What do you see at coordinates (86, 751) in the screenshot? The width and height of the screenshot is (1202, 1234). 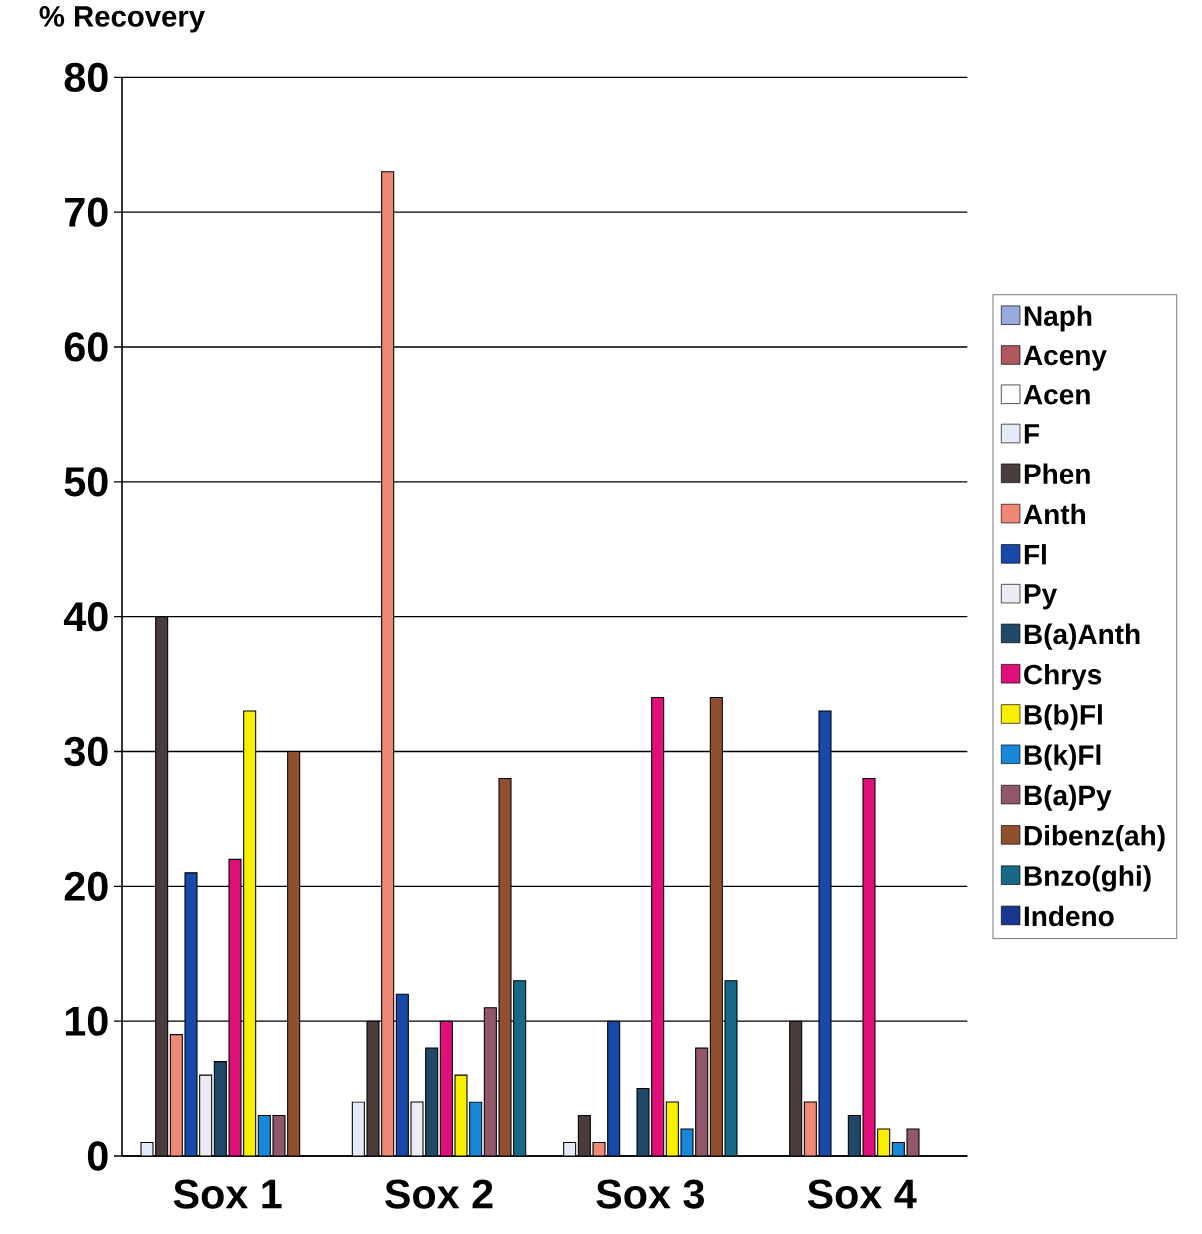 I see `y-tick-label: 30` at bounding box center [86, 751].